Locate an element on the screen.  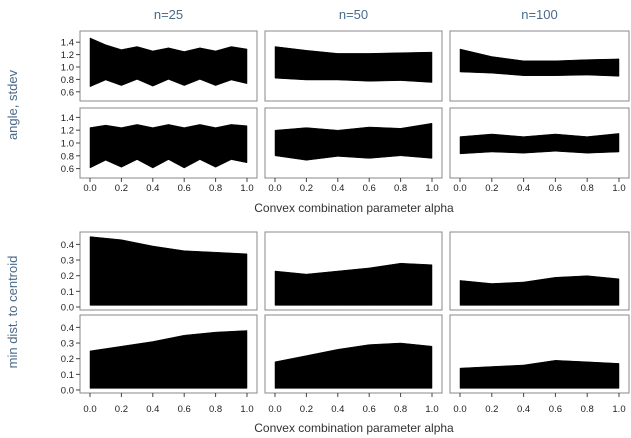
y-axis-label-2: min dist. to centroid is located at coordinates (12, 312).